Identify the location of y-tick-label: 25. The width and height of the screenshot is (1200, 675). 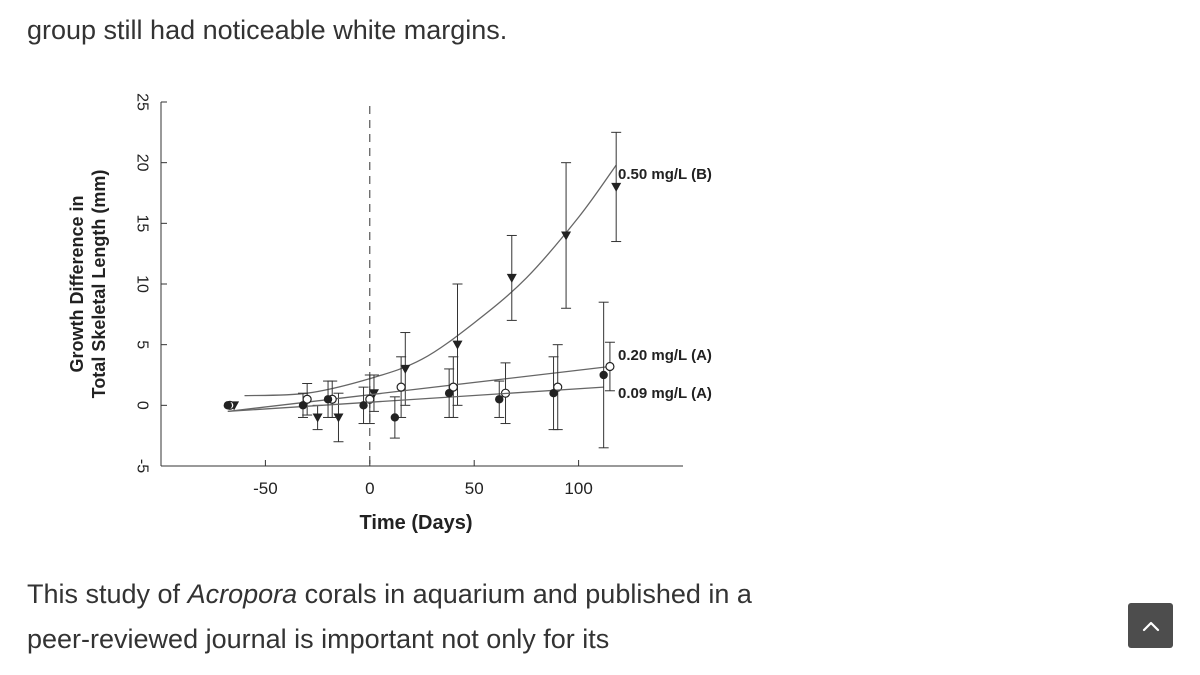
(141, 102).